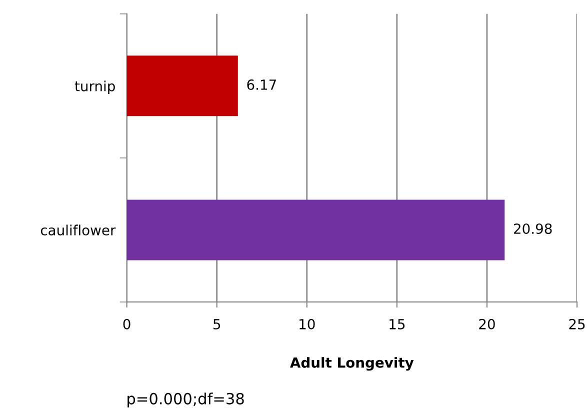  What do you see at coordinates (352, 364) in the screenshot?
I see `x-axis-title: Adult Longevity` at bounding box center [352, 364].